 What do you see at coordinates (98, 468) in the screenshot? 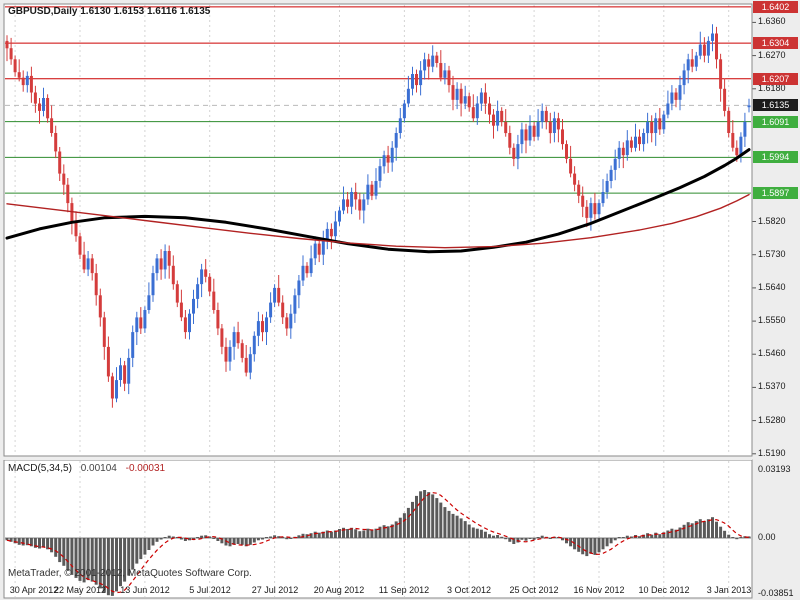
I see `macd-main-value: 0.00104` at bounding box center [98, 468].